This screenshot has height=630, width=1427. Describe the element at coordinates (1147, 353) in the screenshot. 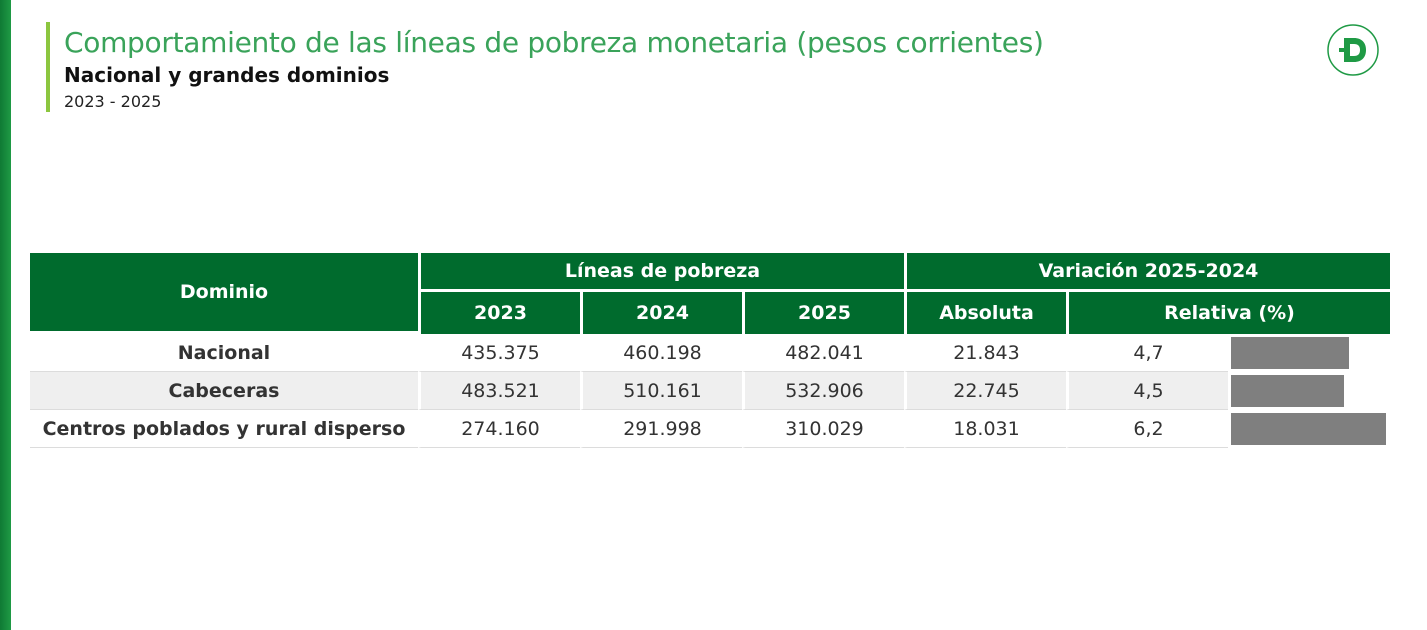

I see `cell-relativa: 4,7` at that location.